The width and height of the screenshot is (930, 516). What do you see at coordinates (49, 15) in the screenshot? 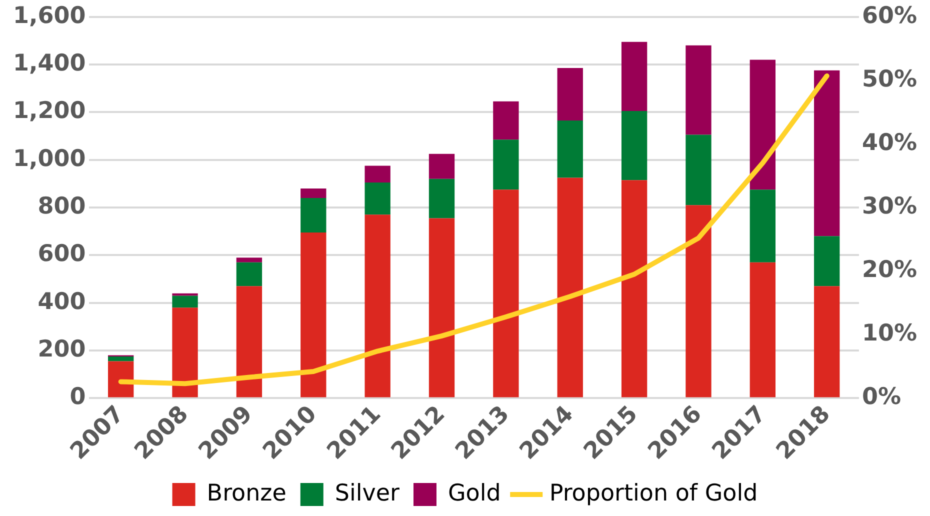
I see `y-tick-label: 1,600` at bounding box center [49, 15].